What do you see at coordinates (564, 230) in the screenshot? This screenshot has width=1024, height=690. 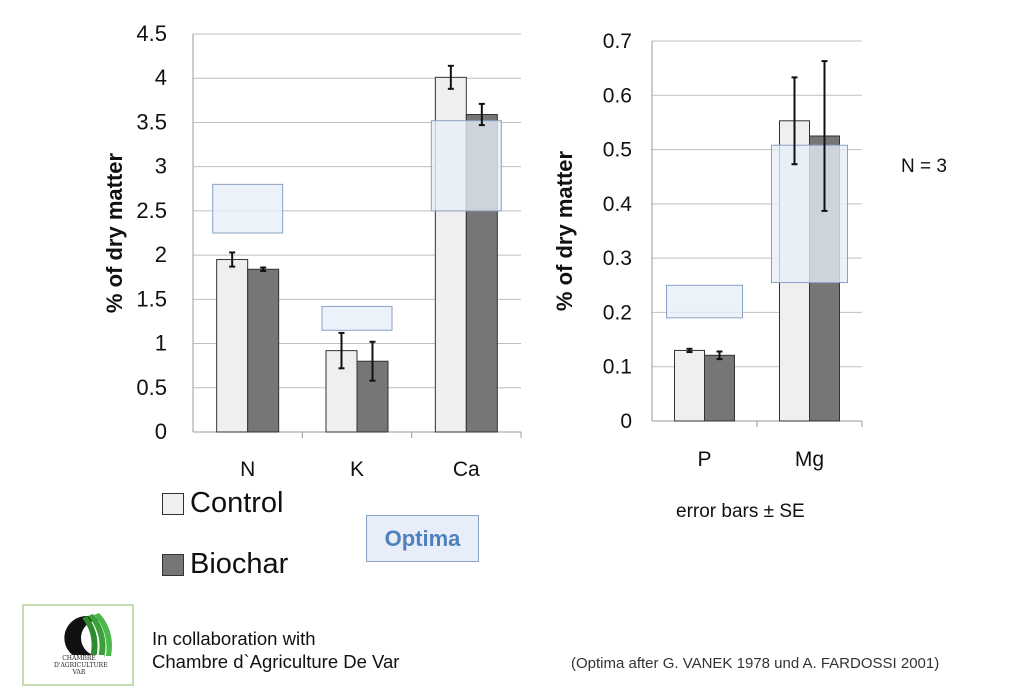 I see `right-chart-y-axis-label: % of dry matter` at bounding box center [564, 230].